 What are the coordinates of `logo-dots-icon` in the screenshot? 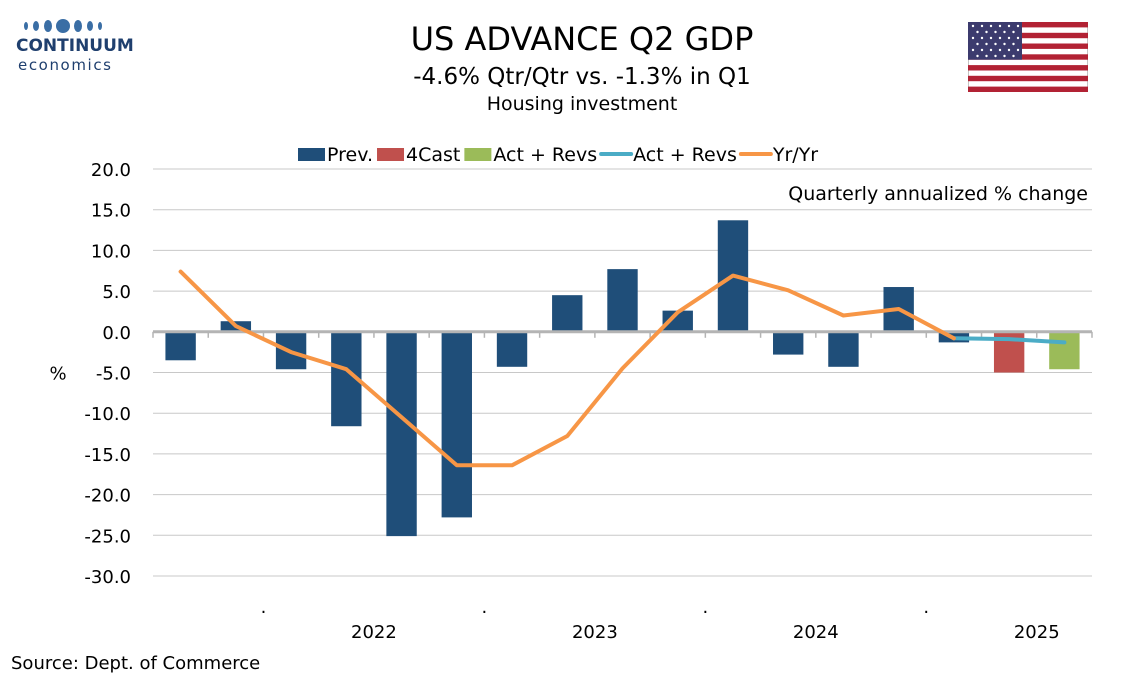 It's located at (63, 26).